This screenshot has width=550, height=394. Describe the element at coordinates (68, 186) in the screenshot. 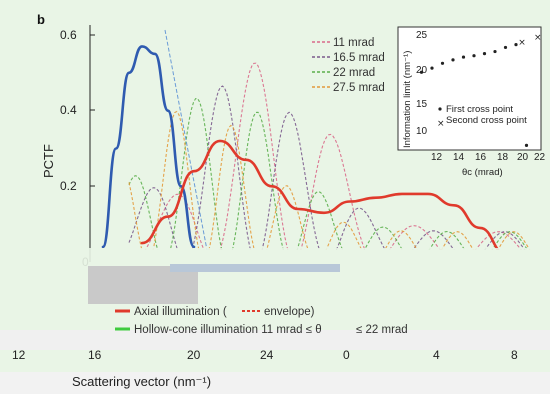

I see `y-tick-label: 0.2` at that location.